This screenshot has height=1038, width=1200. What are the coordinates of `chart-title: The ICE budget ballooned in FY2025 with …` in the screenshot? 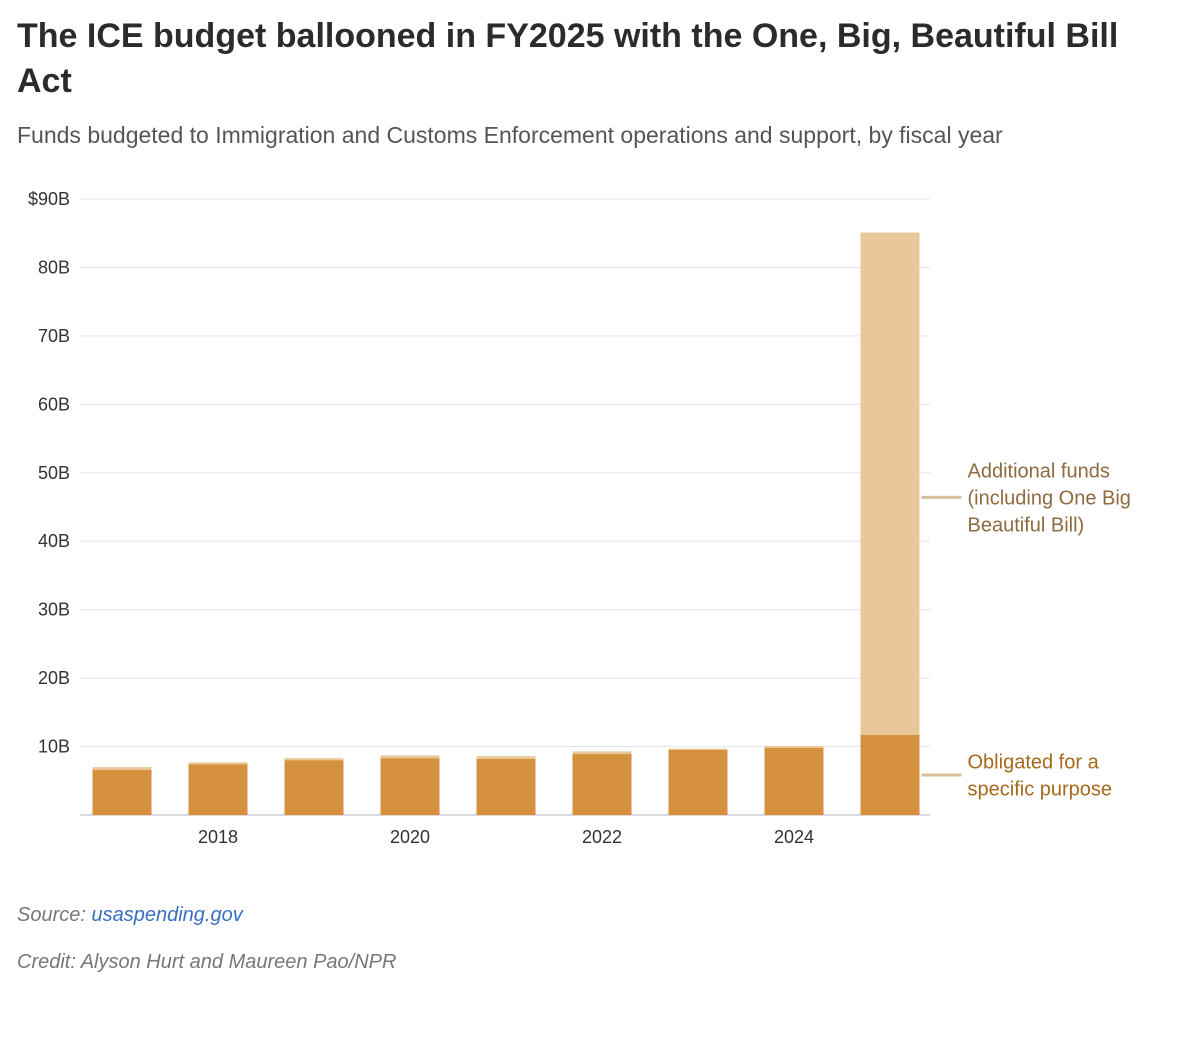 It's located at (568, 58).